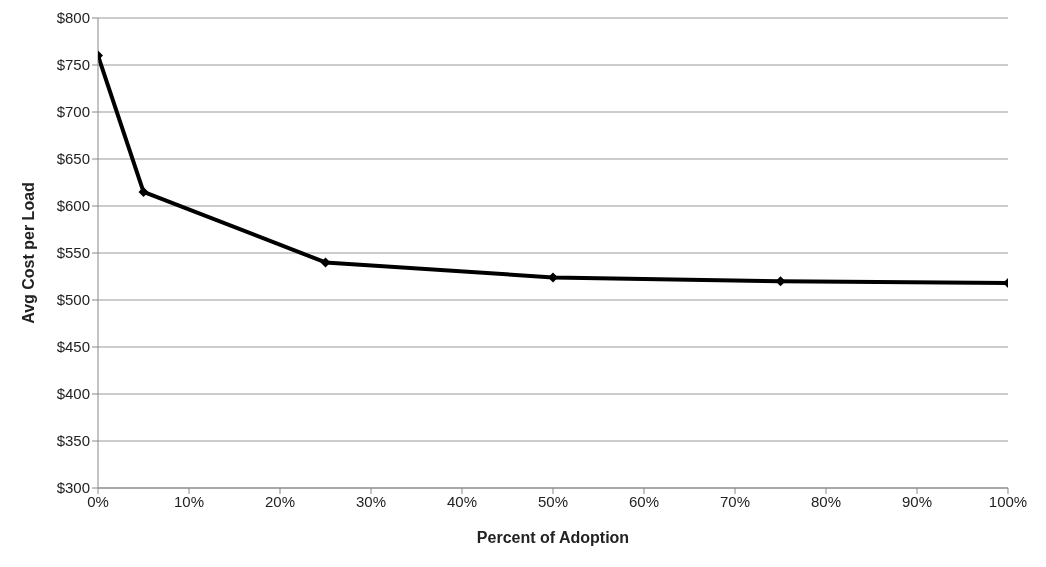  What do you see at coordinates (371, 501) in the screenshot?
I see `x-tick-label: 30%` at bounding box center [371, 501].